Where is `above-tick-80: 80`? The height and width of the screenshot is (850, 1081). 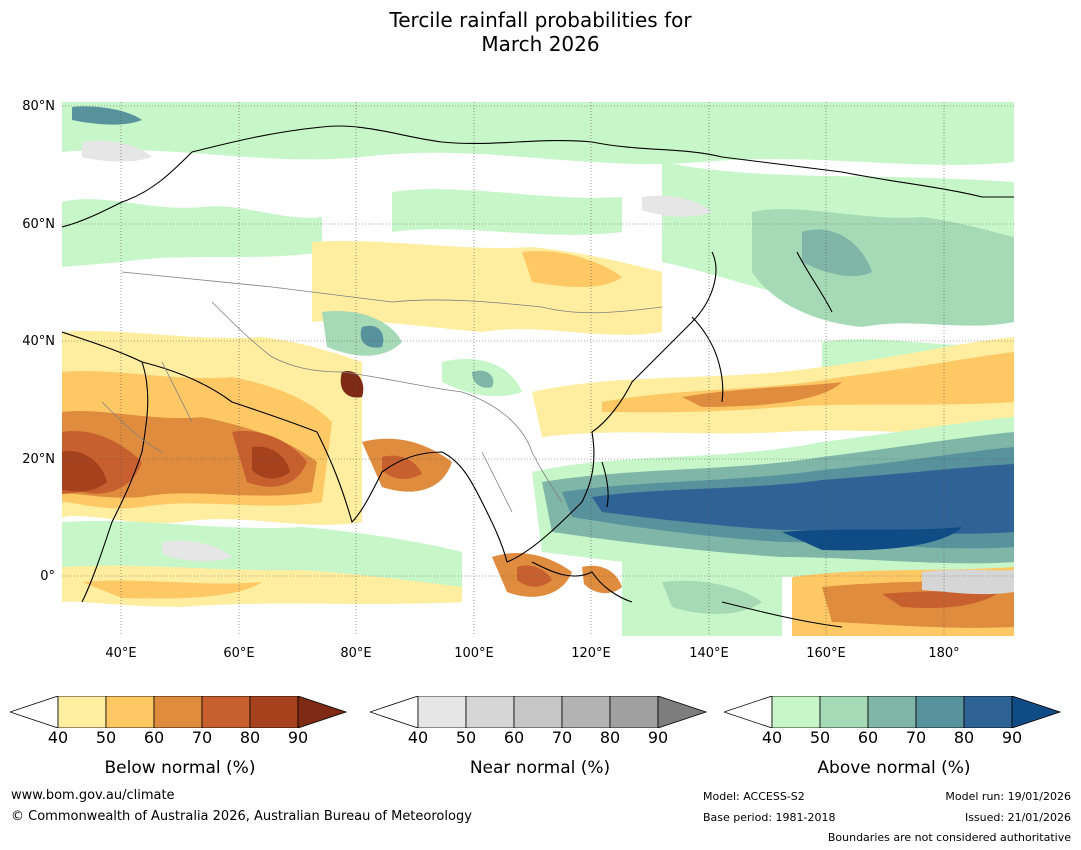 above-tick-80: 80 is located at coordinates (964, 737).